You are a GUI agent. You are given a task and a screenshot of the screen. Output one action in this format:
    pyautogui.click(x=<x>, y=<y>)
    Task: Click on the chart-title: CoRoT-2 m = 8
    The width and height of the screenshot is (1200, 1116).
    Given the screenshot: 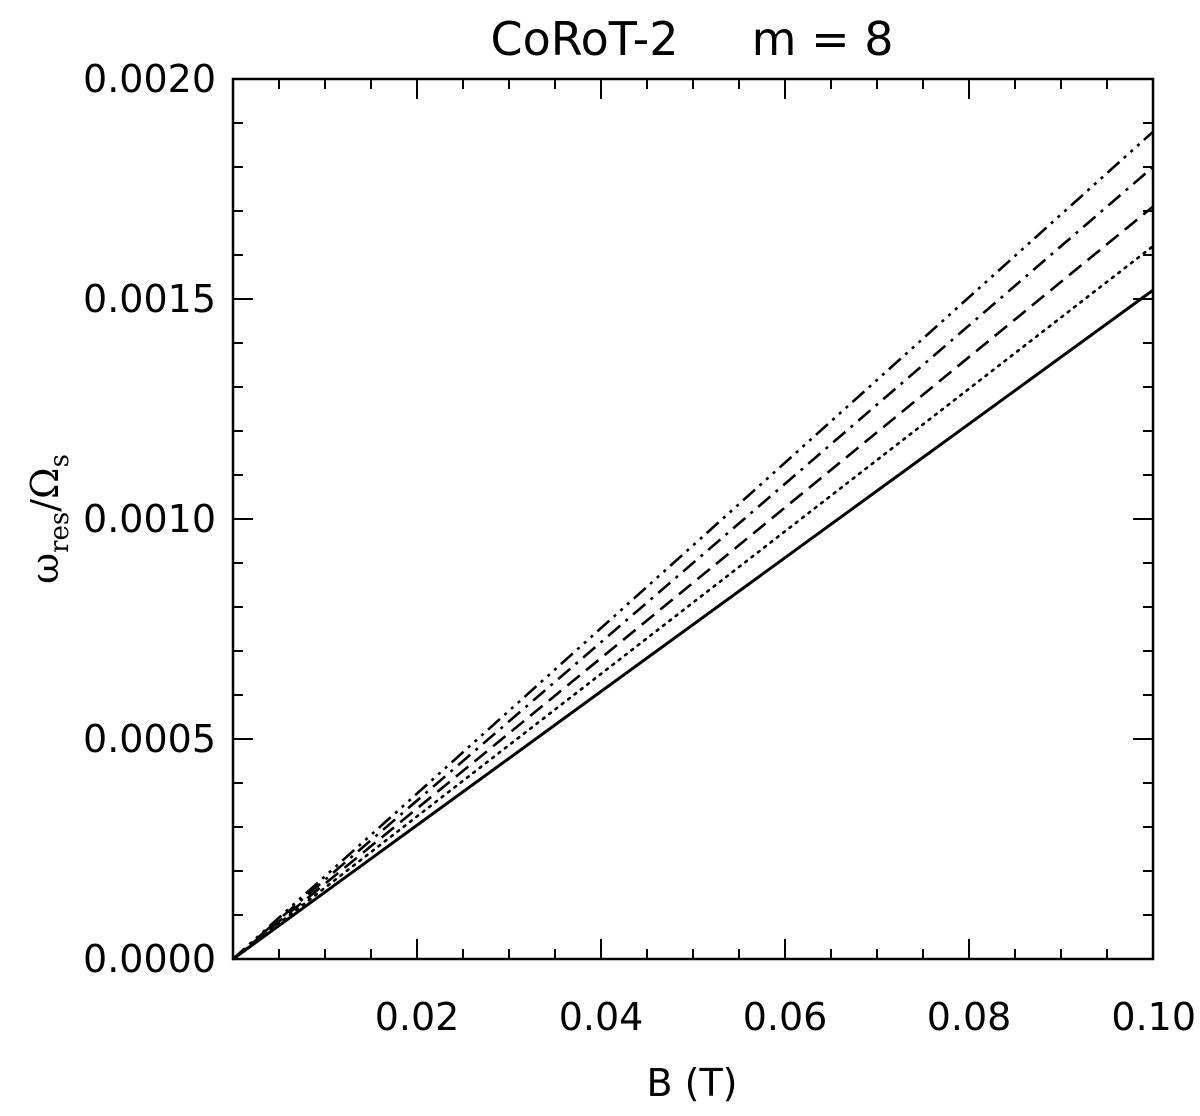 What is the action you would take?
    pyautogui.click(x=691, y=39)
    